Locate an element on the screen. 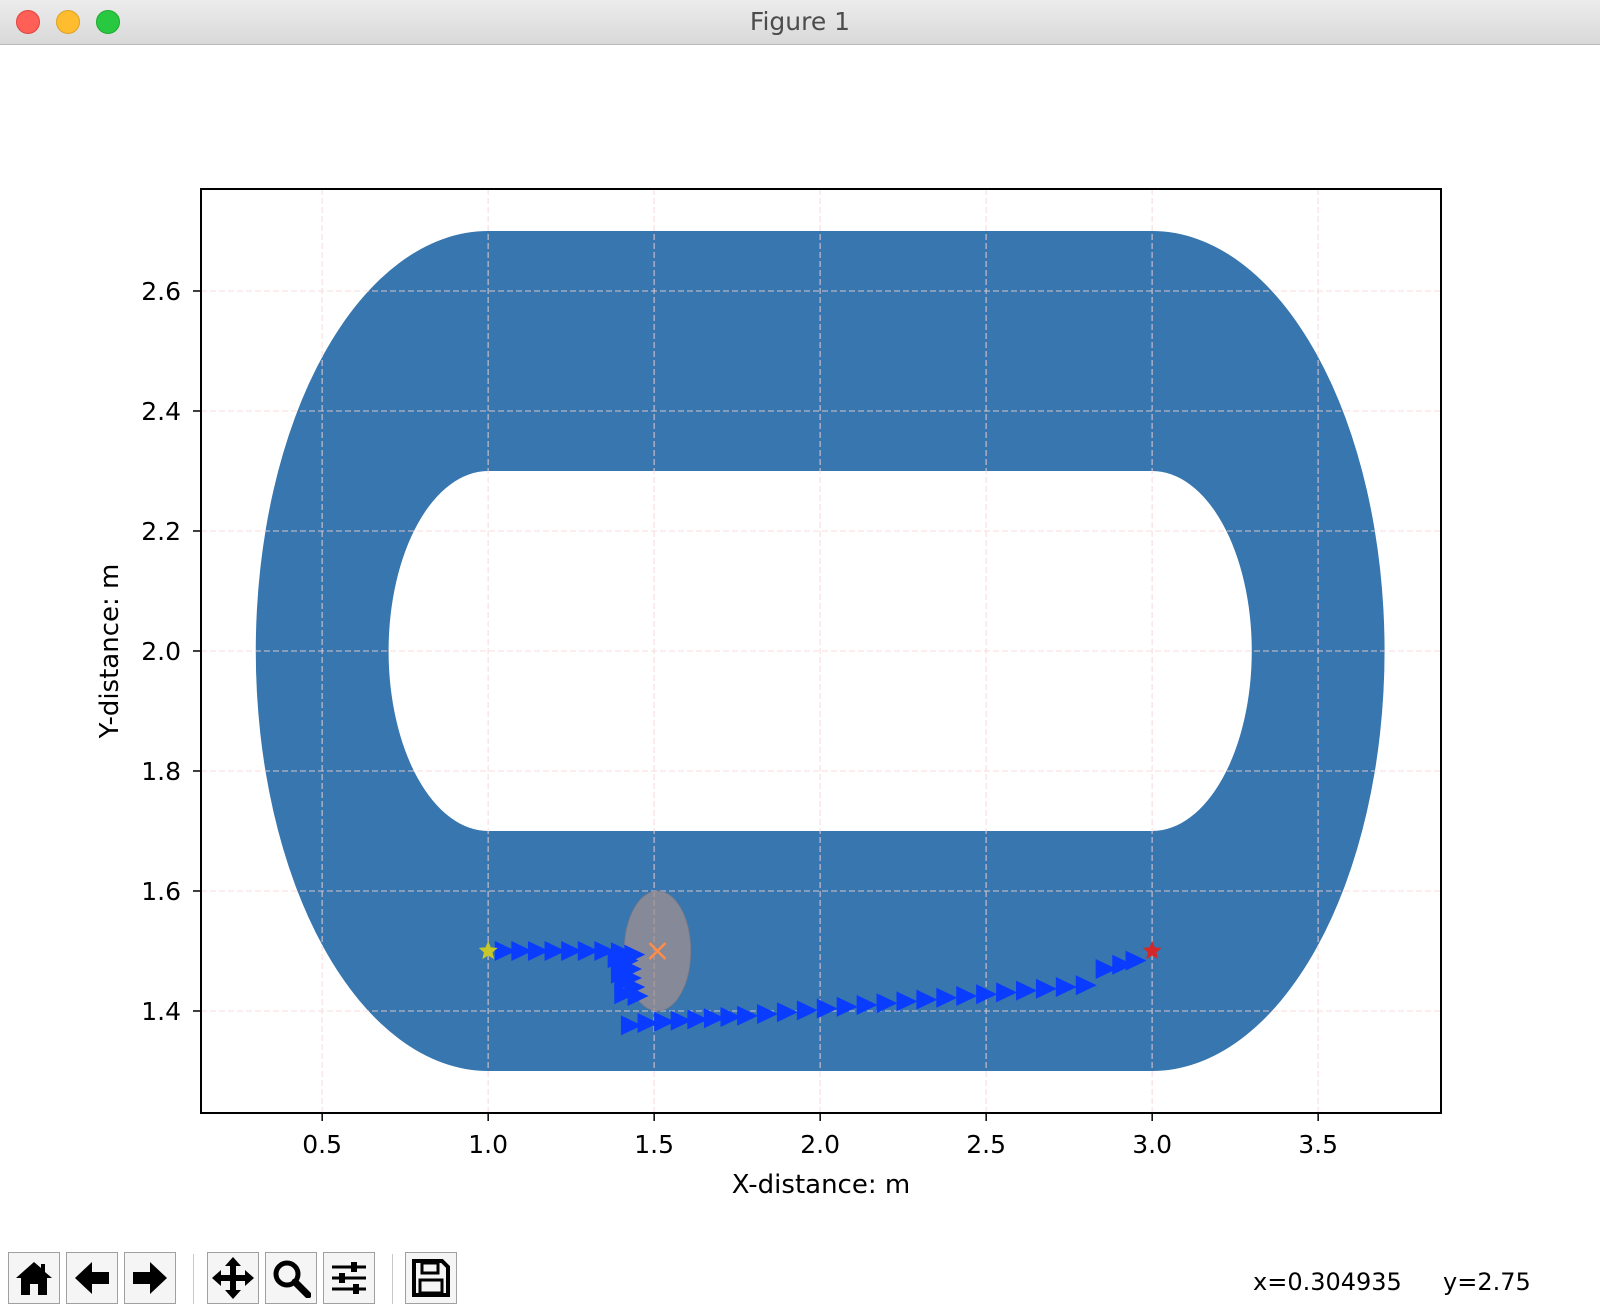 This screenshot has width=1600, height=1312. minimize-window-button is located at coordinates (68, 22).